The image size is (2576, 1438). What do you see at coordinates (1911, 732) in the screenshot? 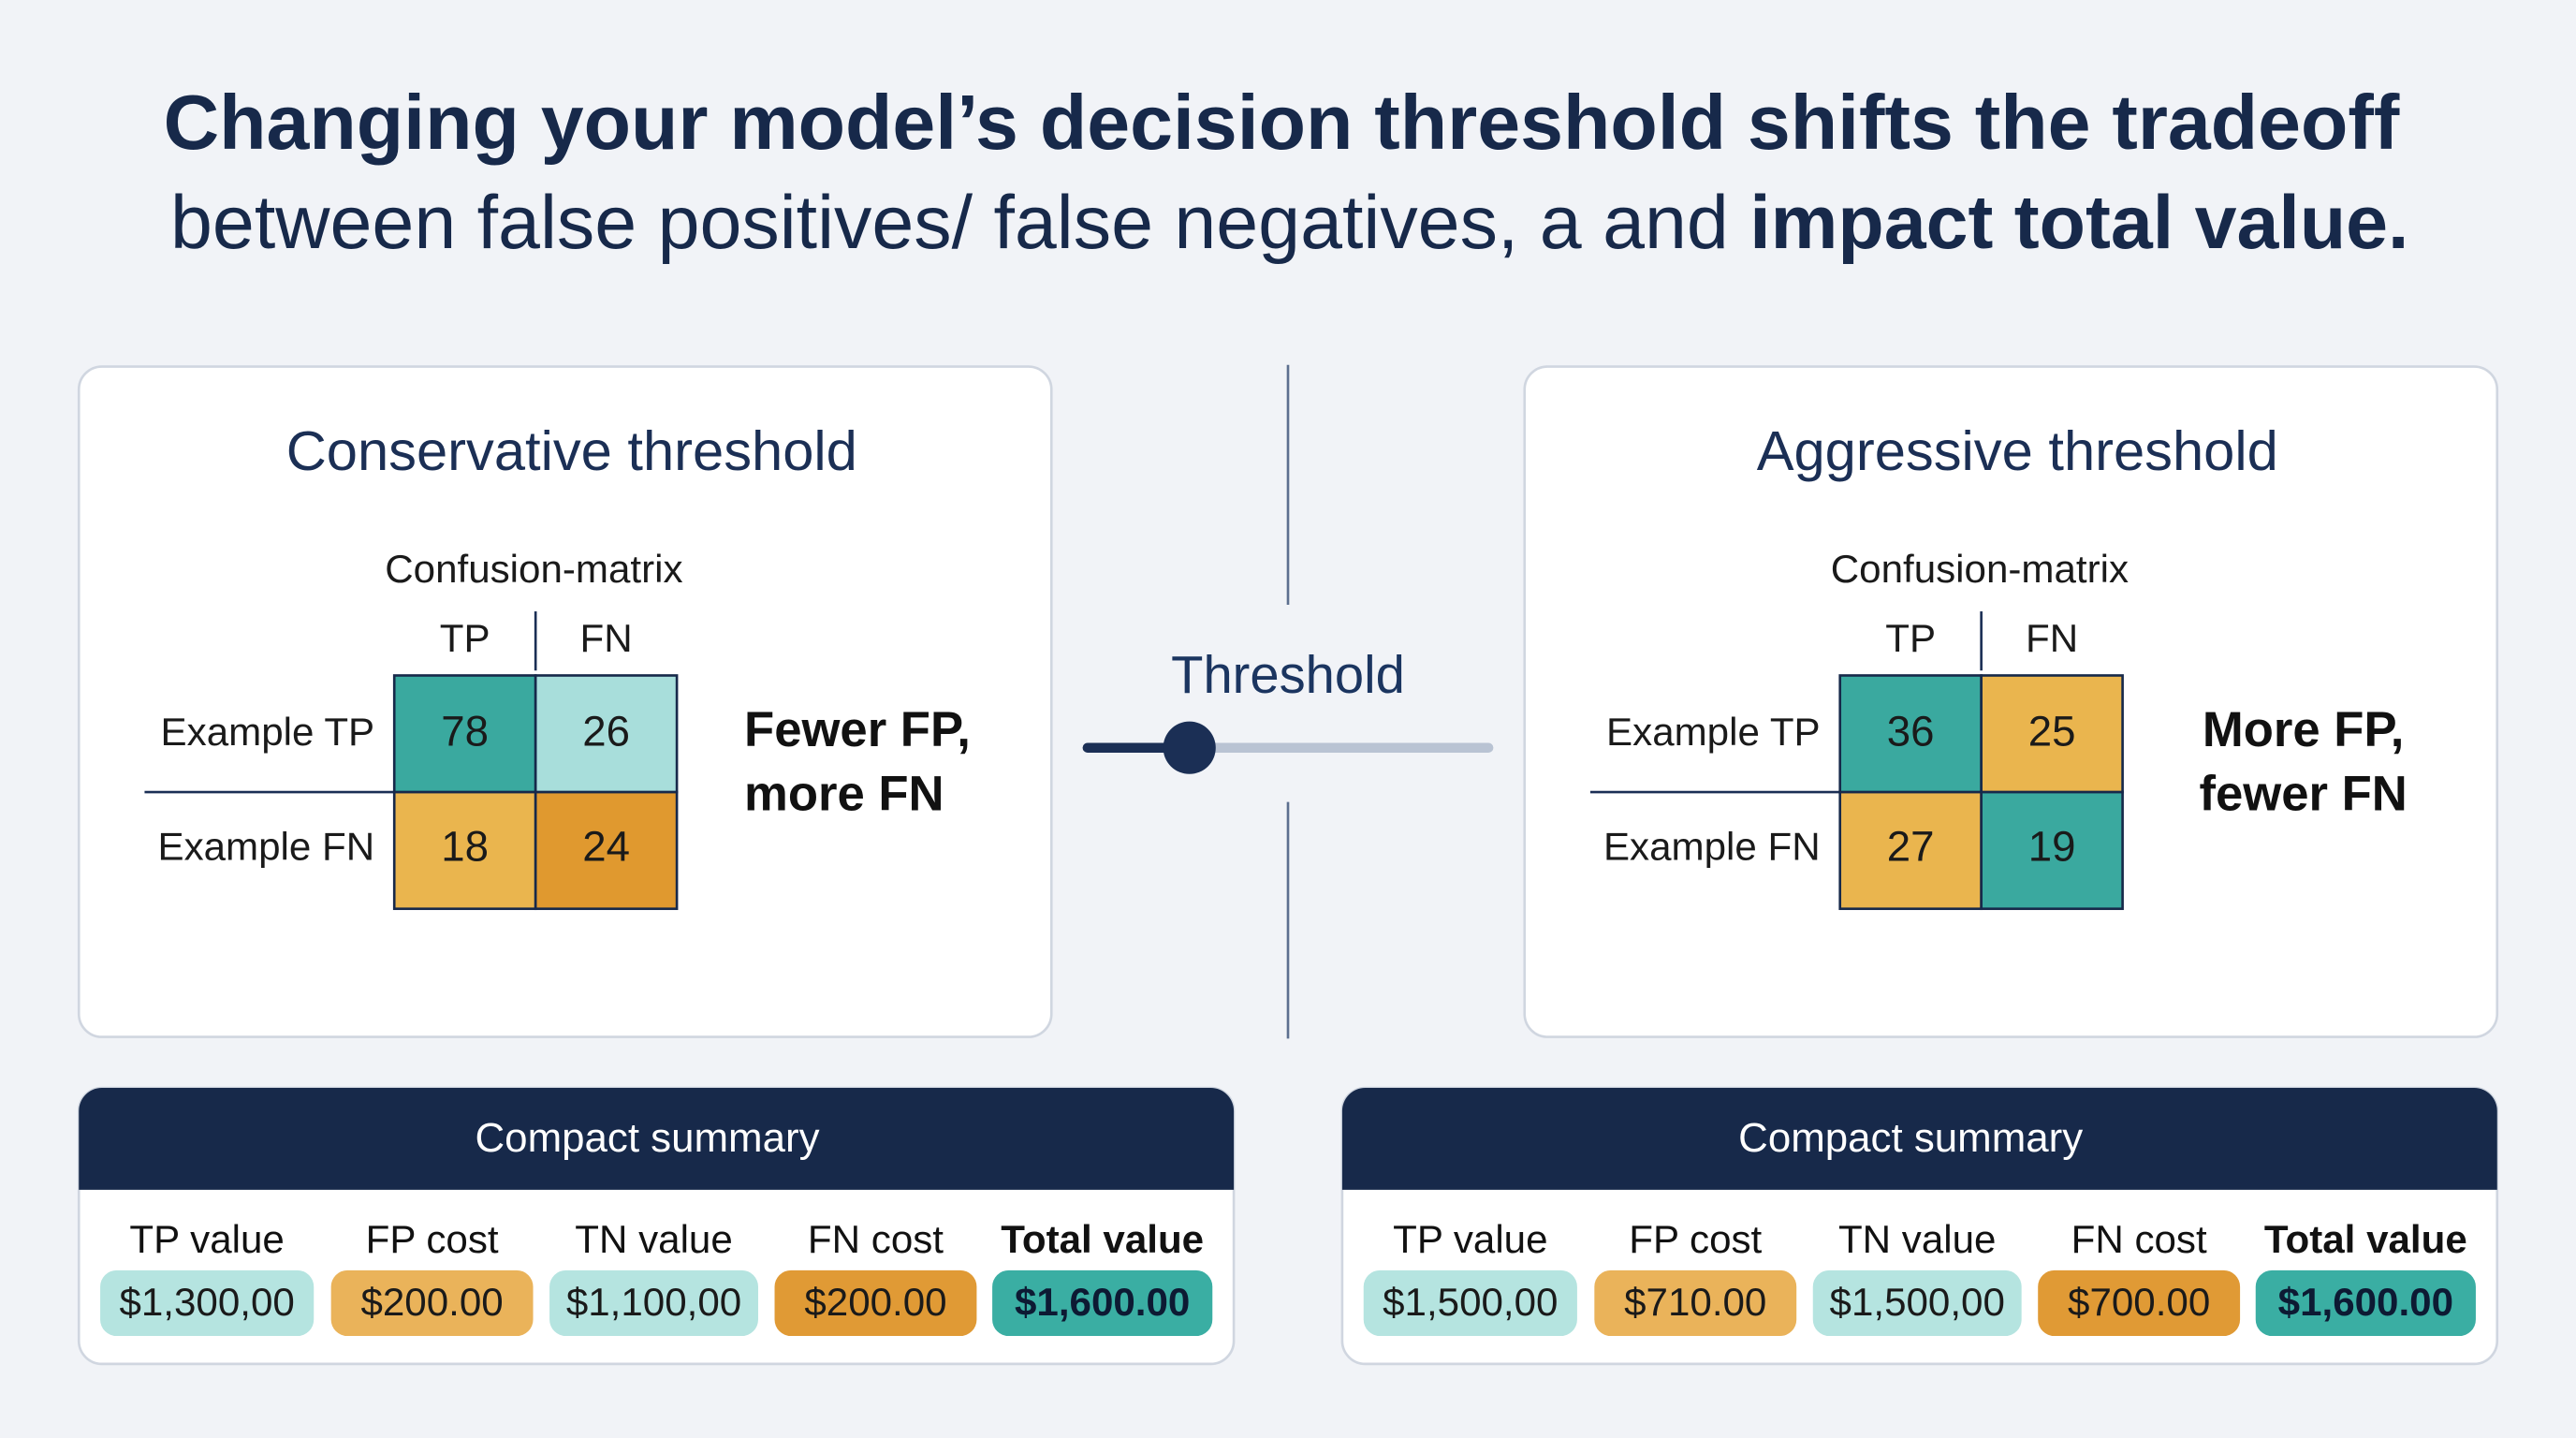
I see `cell-value: 36` at bounding box center [1911, 732].